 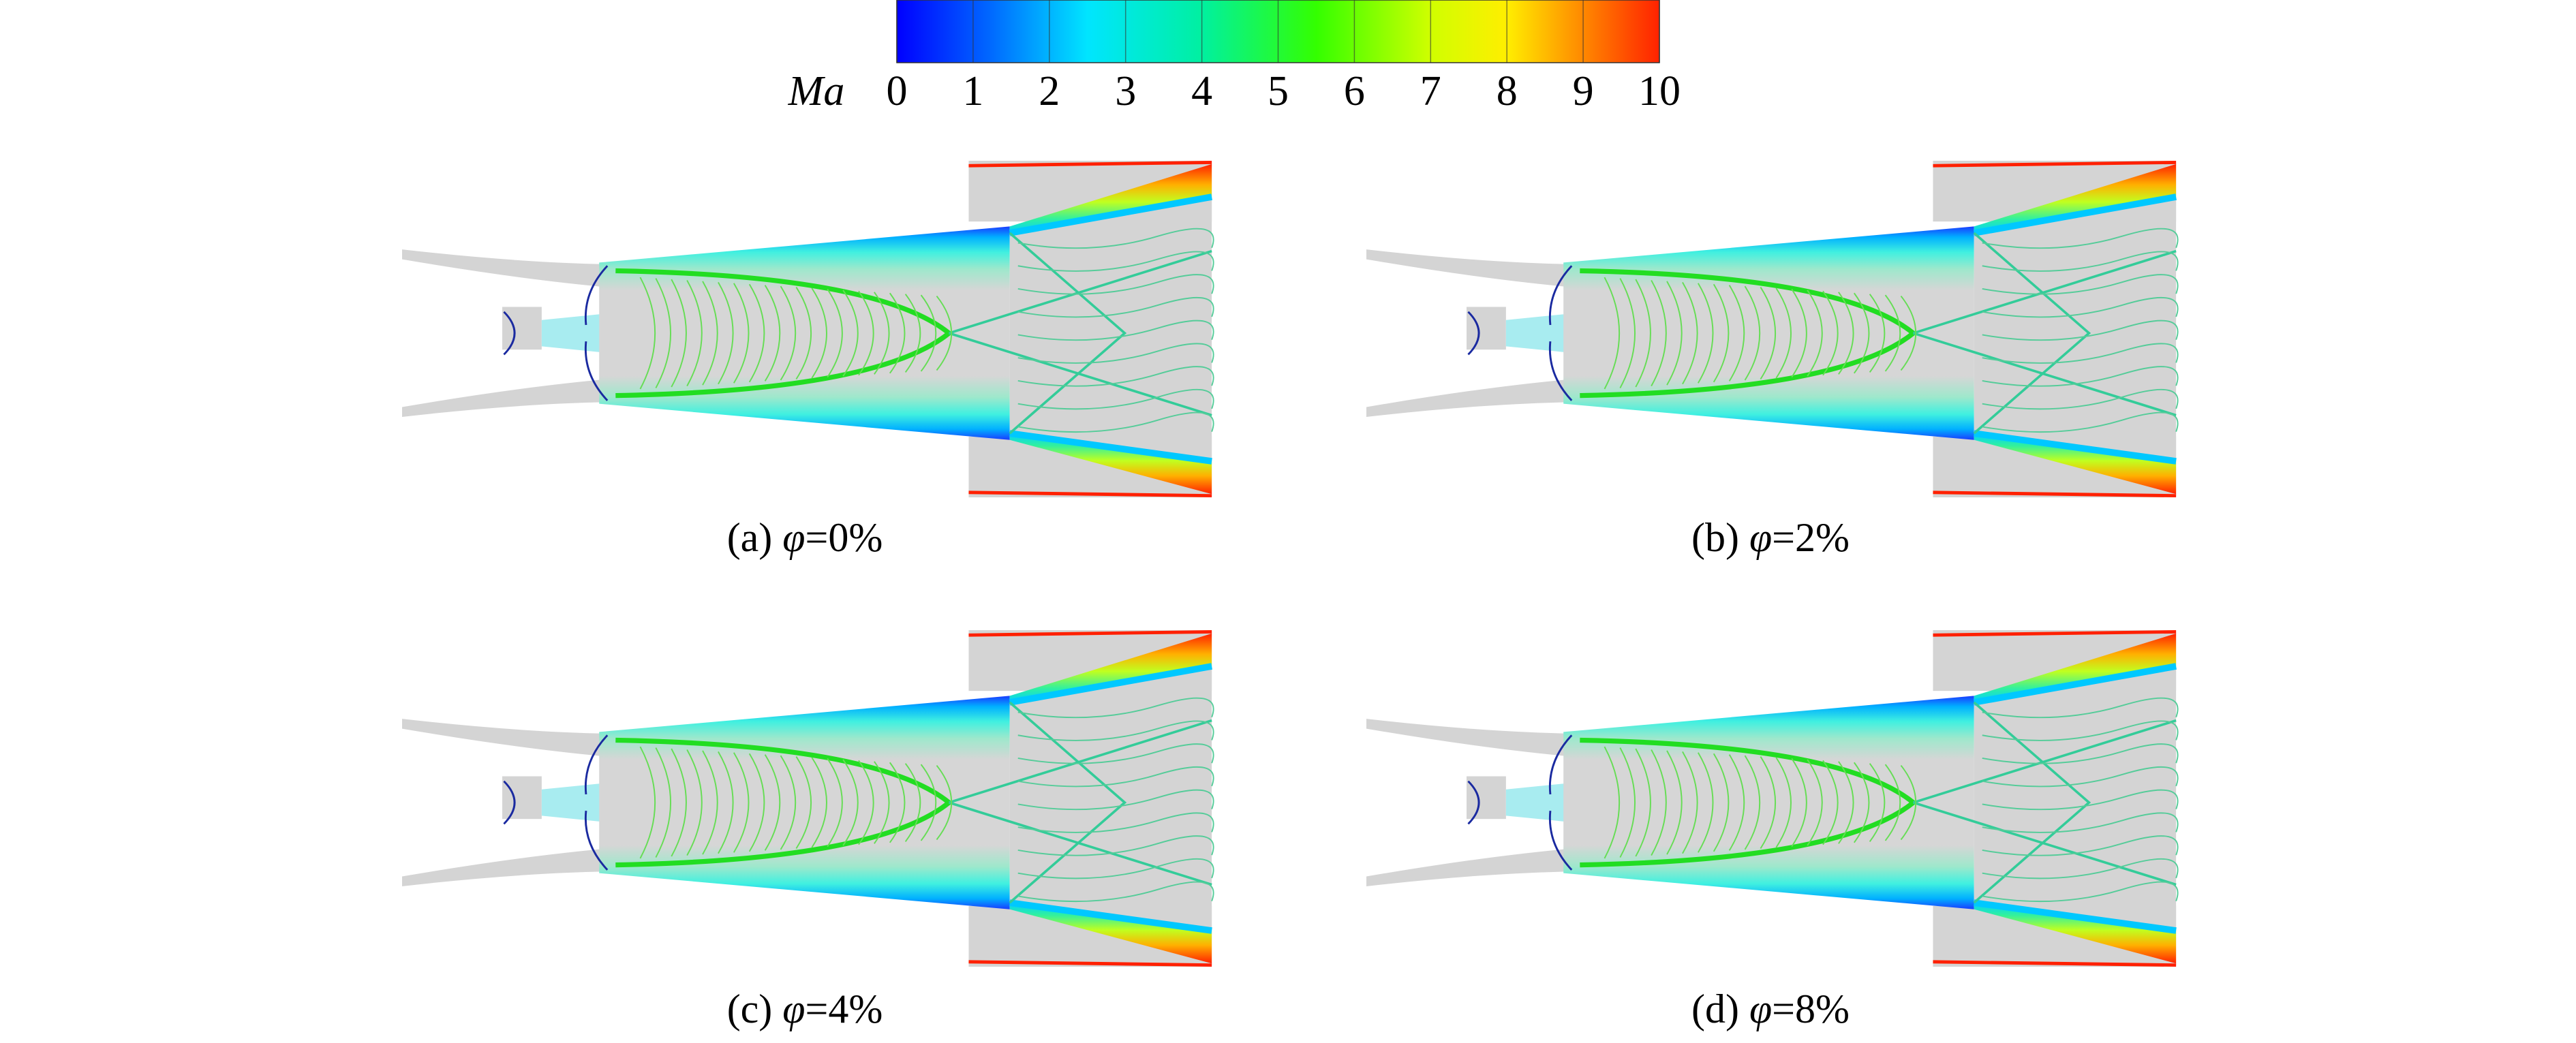 I want to click on caption-tag: (b), so click(x=1715, y=537).